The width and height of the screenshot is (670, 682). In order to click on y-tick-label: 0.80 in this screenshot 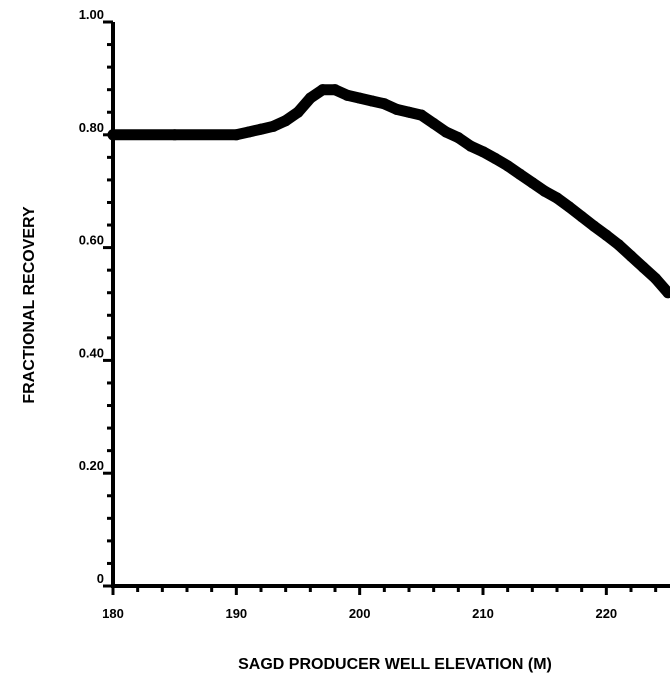, I will do `click(91, 127)`.